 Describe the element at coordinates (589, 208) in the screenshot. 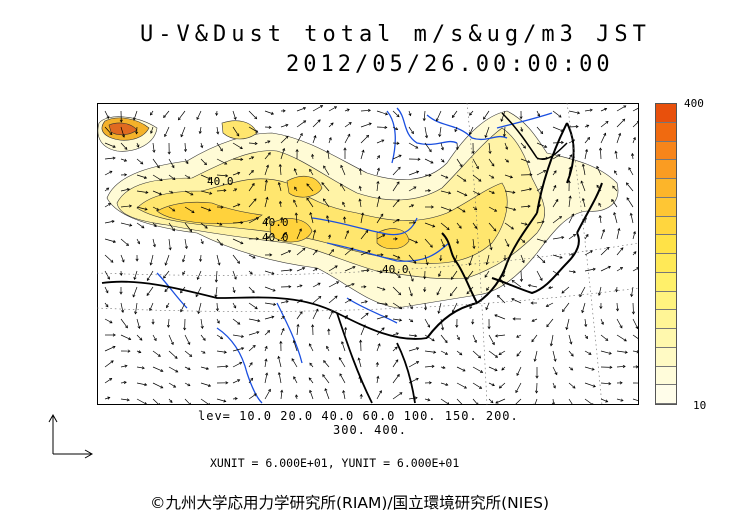

I see `country-border` at that location.